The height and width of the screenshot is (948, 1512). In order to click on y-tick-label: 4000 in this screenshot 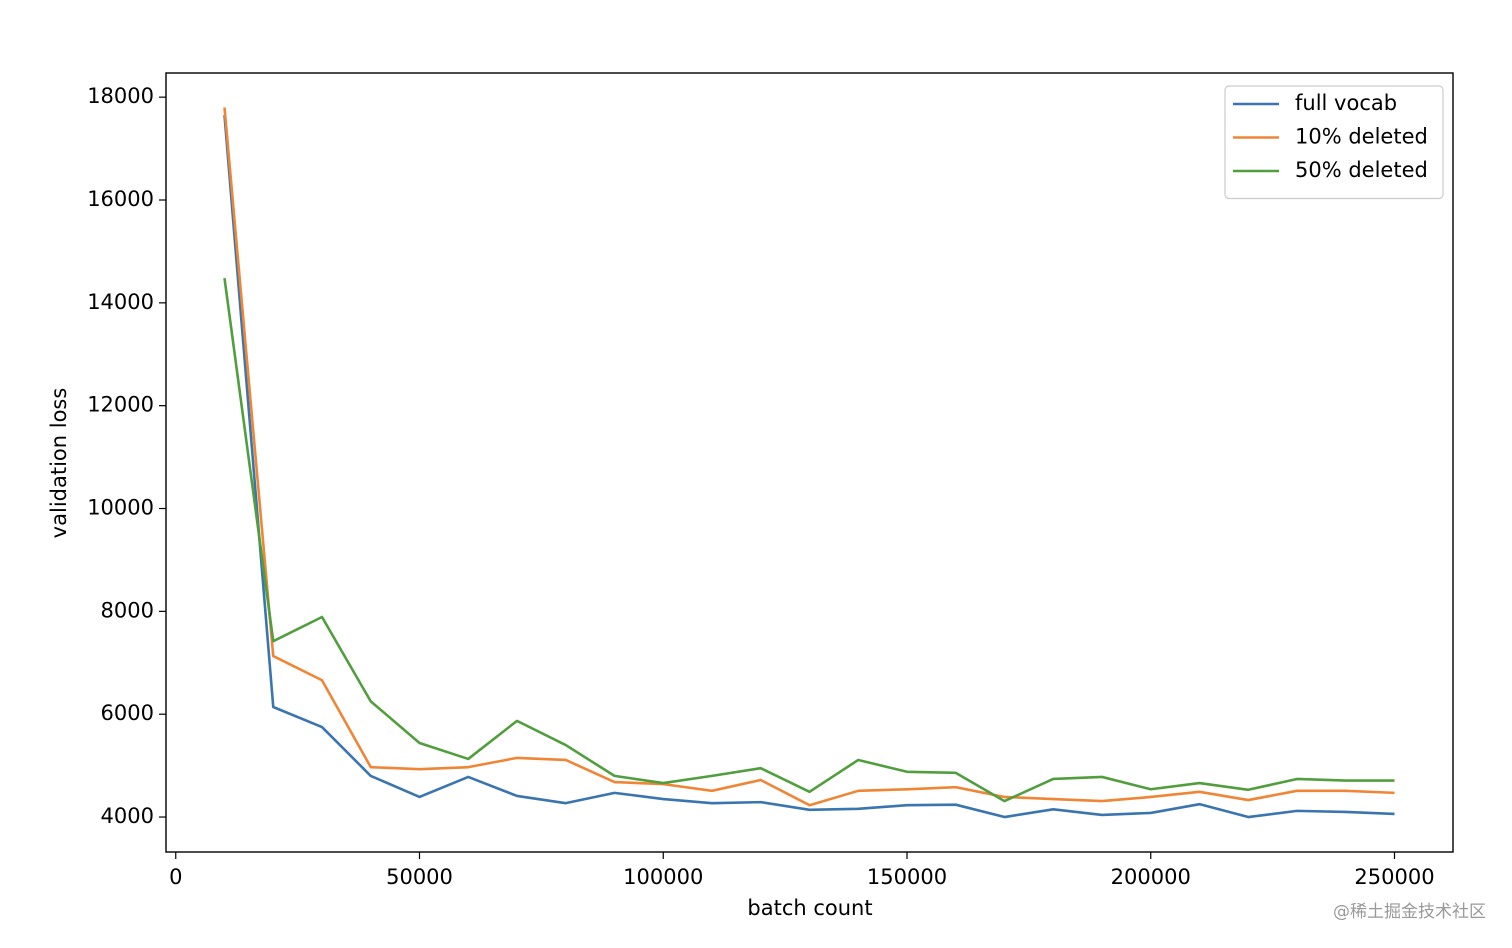, I will do `click(127, 816)`.